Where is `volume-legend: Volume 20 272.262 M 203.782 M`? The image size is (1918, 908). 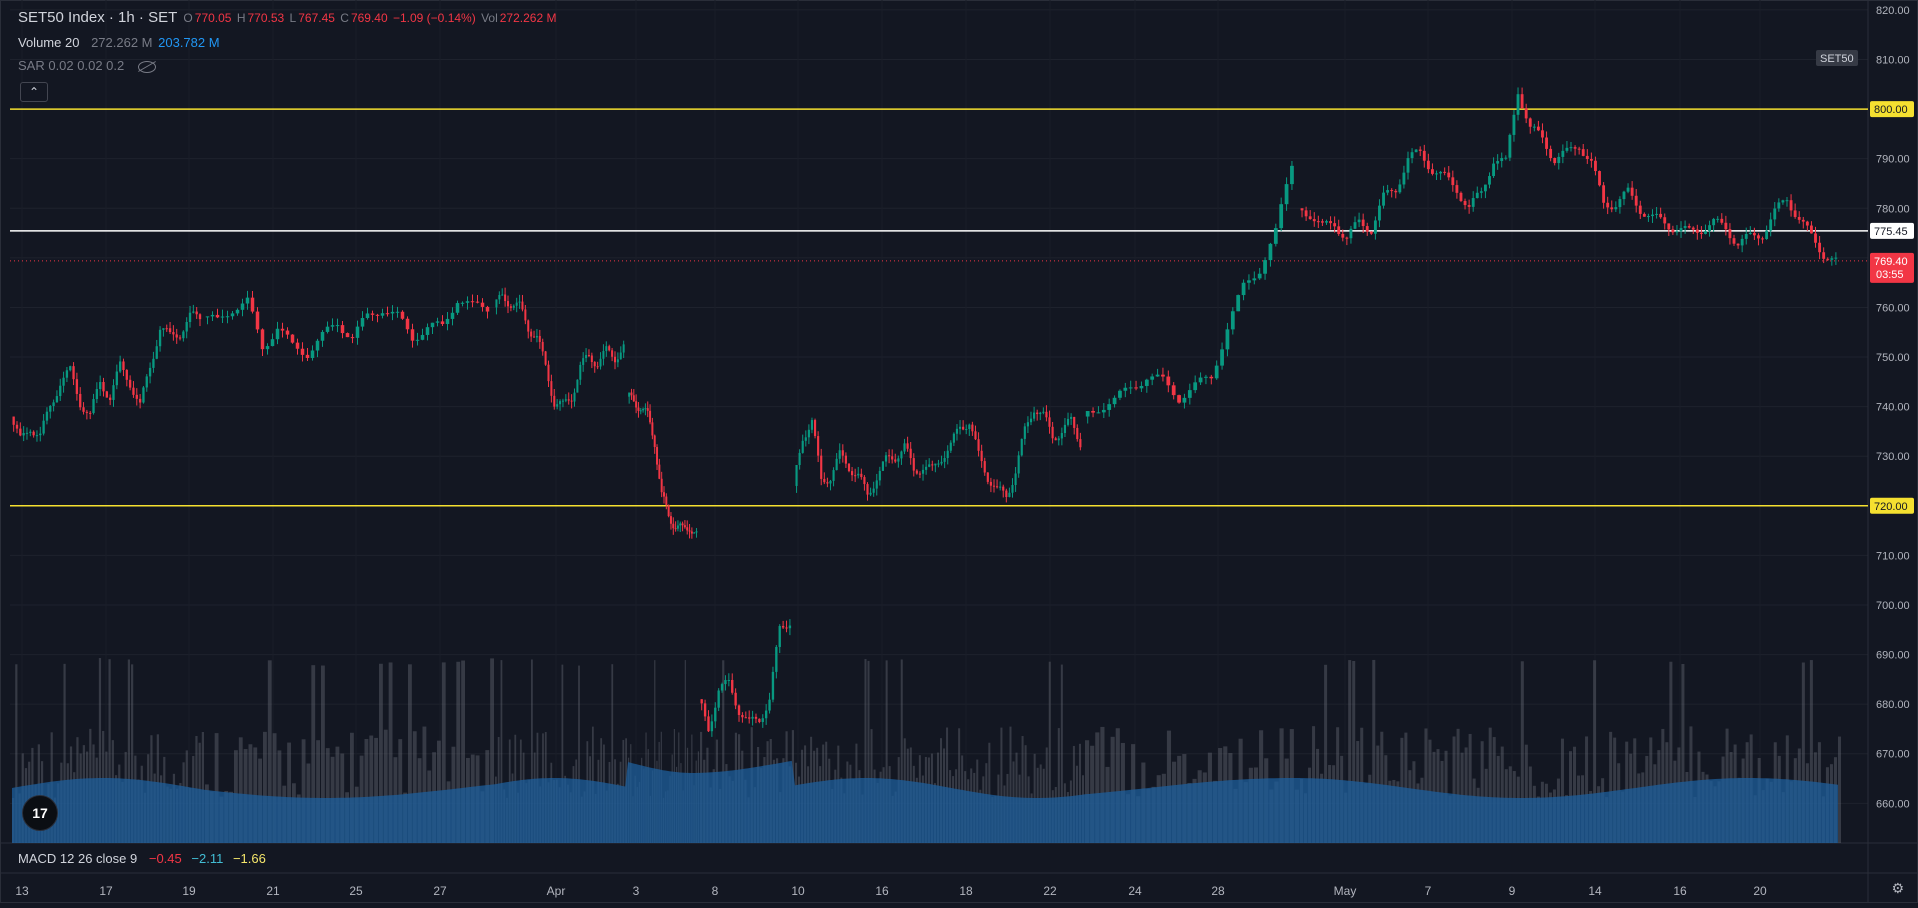
volume-legend: Volume 20 272.262 M 203.782 M is located at coordinates (120, 42).